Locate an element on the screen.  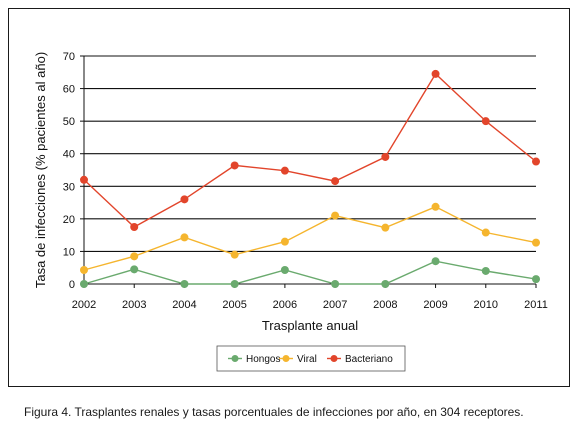
legend: Hongos Viral Bacteriano is located at coordinates (311, 358).